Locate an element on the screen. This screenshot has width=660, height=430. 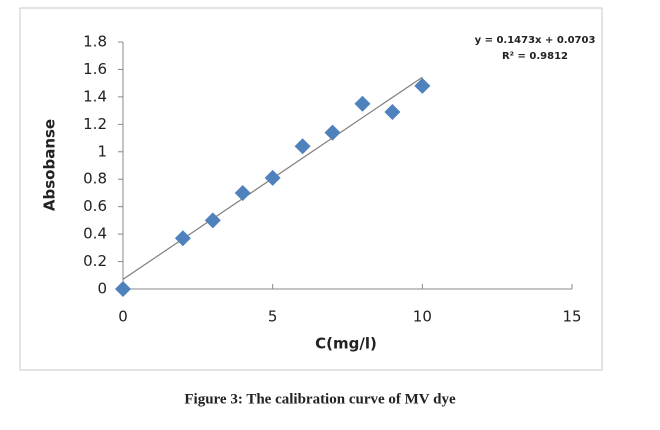
y-tick-label: 1.4 is located at coordinates (95, 96).